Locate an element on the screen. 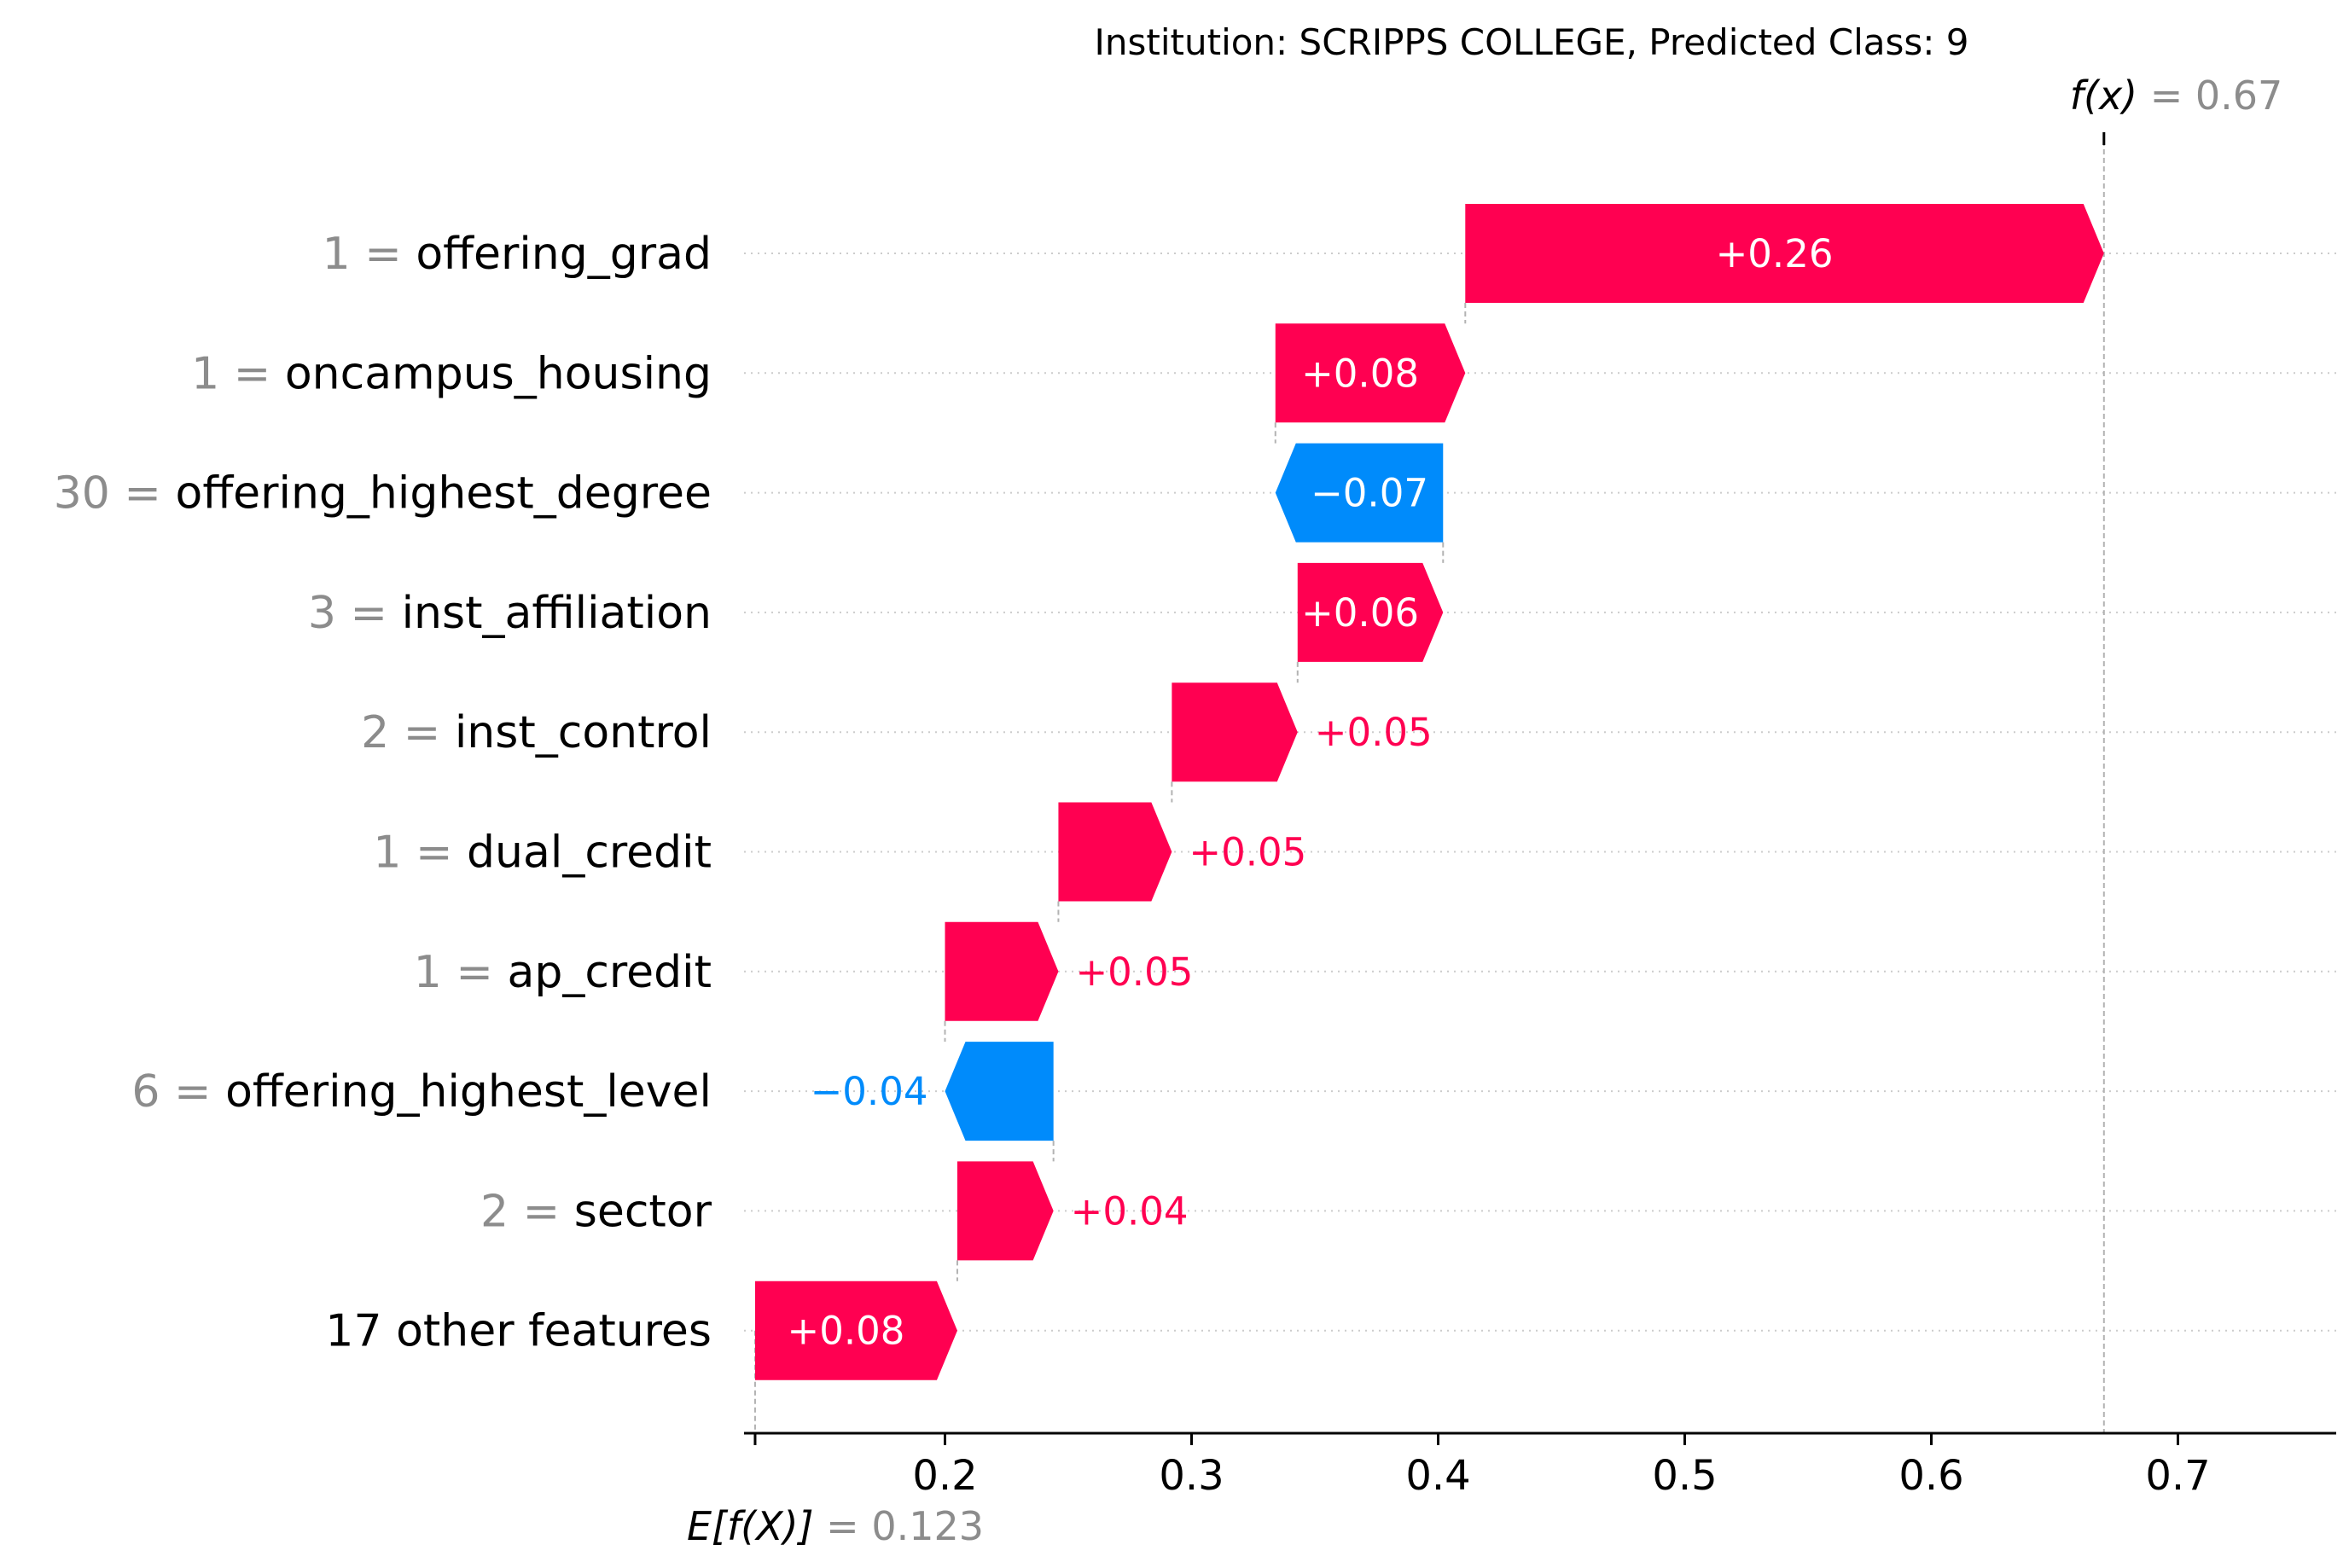  feature-label: 1 = dual_credit is located at coordinates (542, 853).